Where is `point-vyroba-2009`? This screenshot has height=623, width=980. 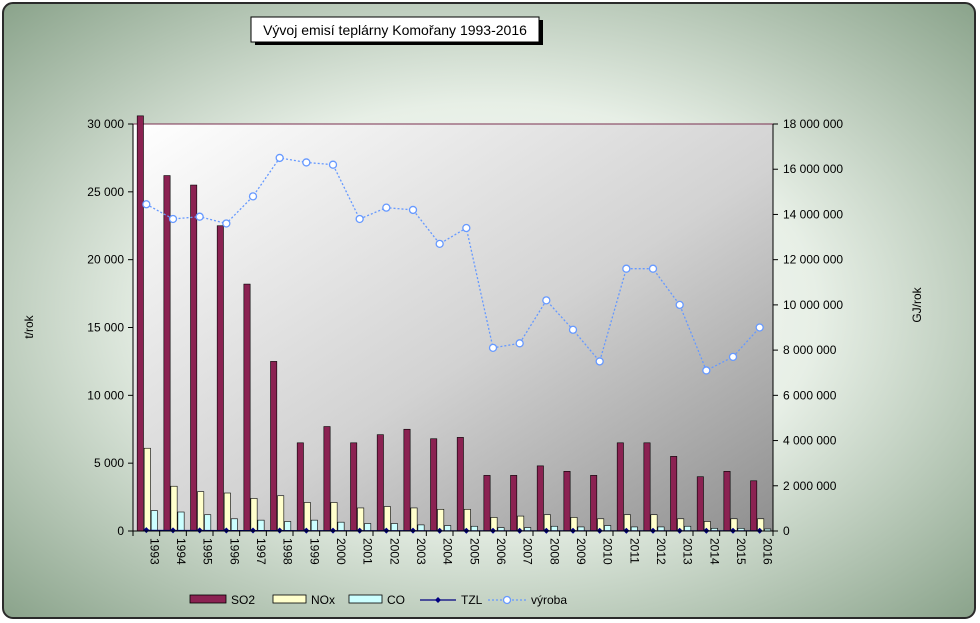
point-vyroba-2009 is located at coordinates (573, 329).